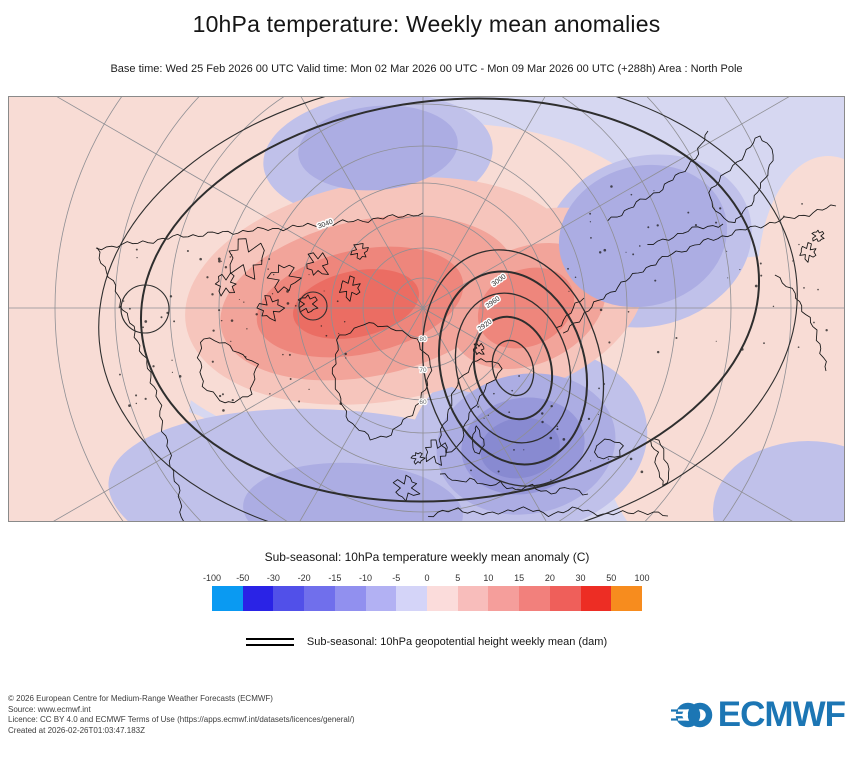 This screenshot has width=853, height=768. I want to click on colorbar-tick-label: 0, so click(427, 578).